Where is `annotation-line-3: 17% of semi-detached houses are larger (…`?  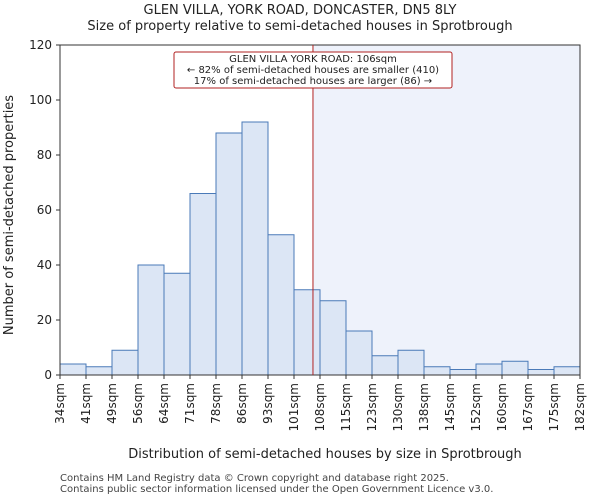
annotation-line-3: 17% of semi-detached houses are larger (… is located at coordinates (313, 81).